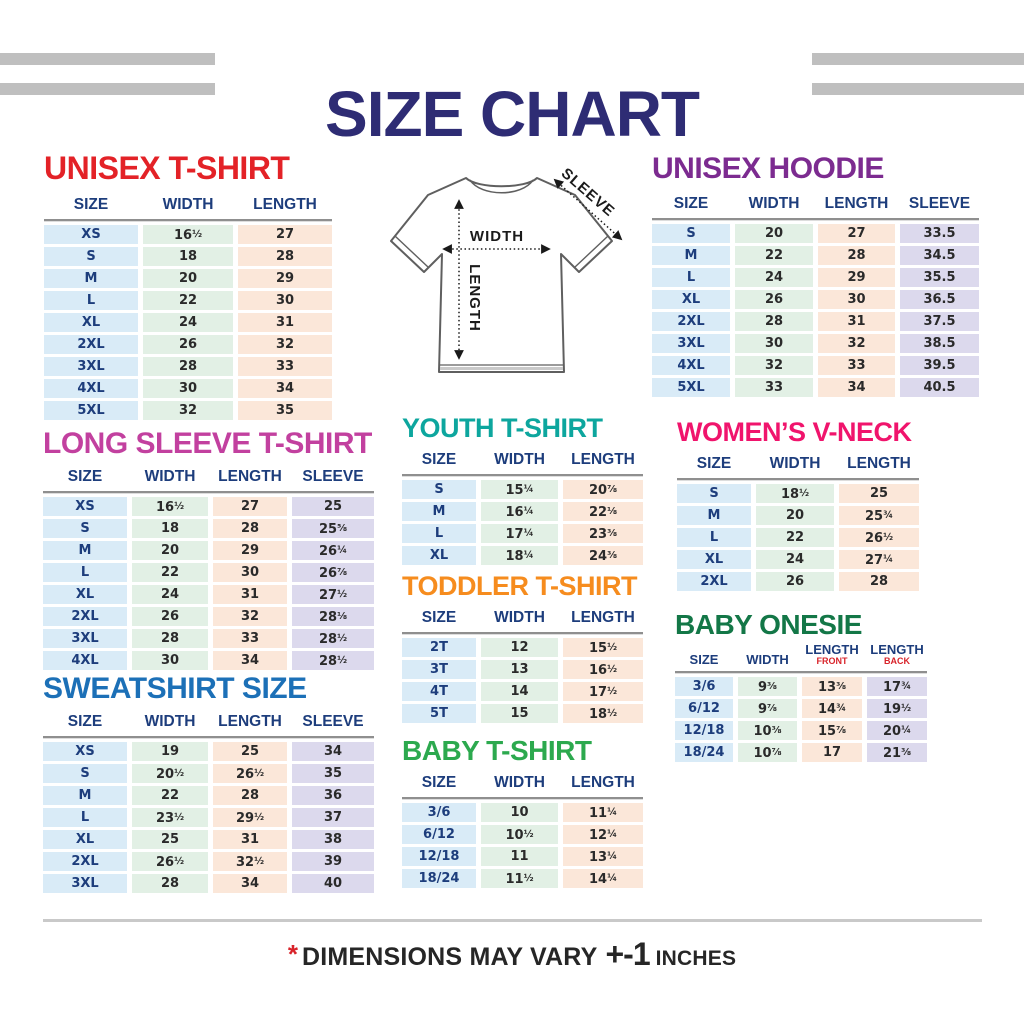 This screenshot has width=1024, height=1024. I want to click on value-cell: 14¼, so click(603, 878).